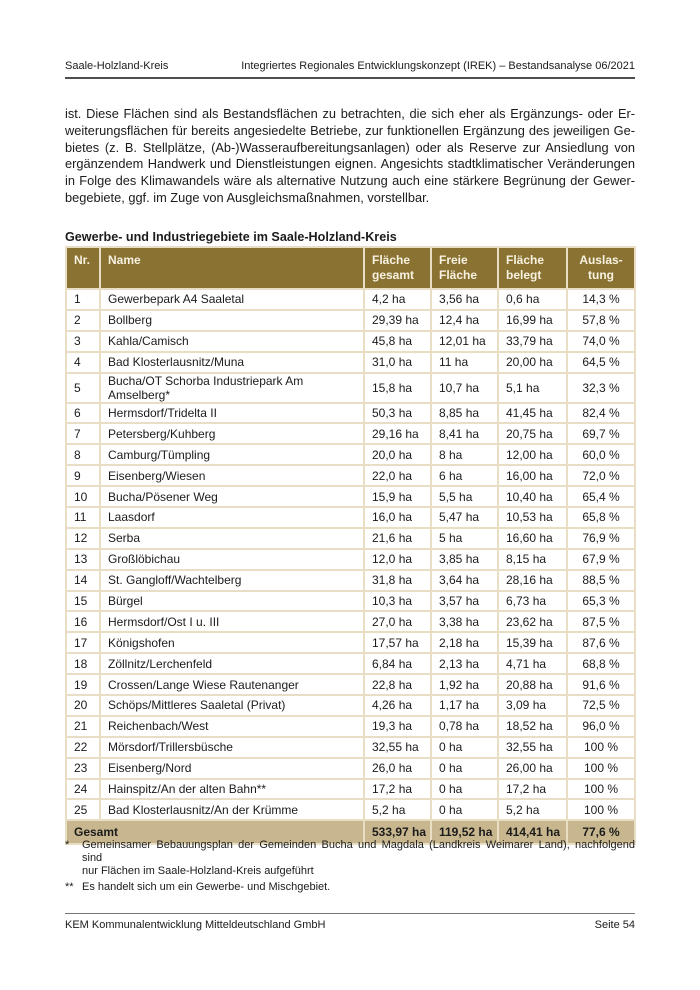 The width and height of the screenshot is (700, 990). I want to click on cell-freie-flaeche: 1,92 ha, so click(464, 685).